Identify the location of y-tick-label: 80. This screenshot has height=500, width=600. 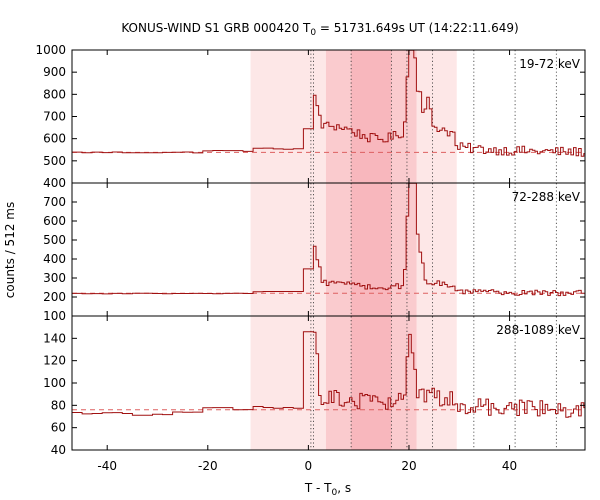
(58, 405).